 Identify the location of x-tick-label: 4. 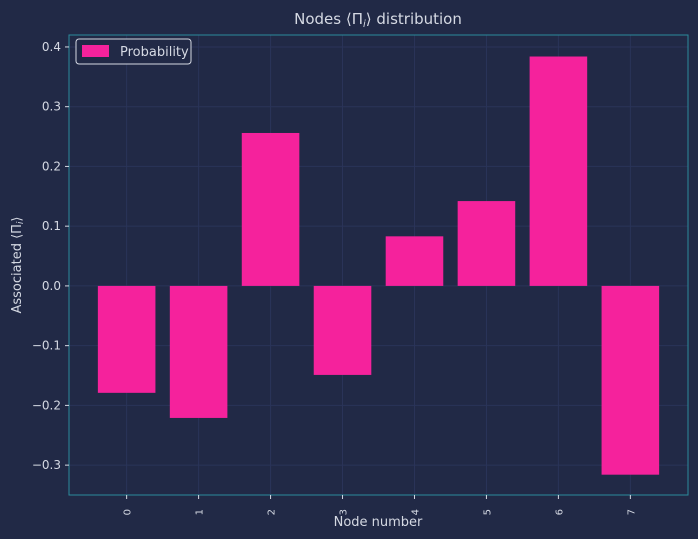
(415, 512).